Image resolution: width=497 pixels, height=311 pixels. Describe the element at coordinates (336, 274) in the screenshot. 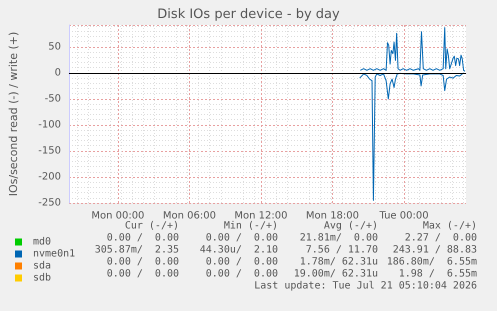

I see `text: 19.00m/ 62.31u` at that location.